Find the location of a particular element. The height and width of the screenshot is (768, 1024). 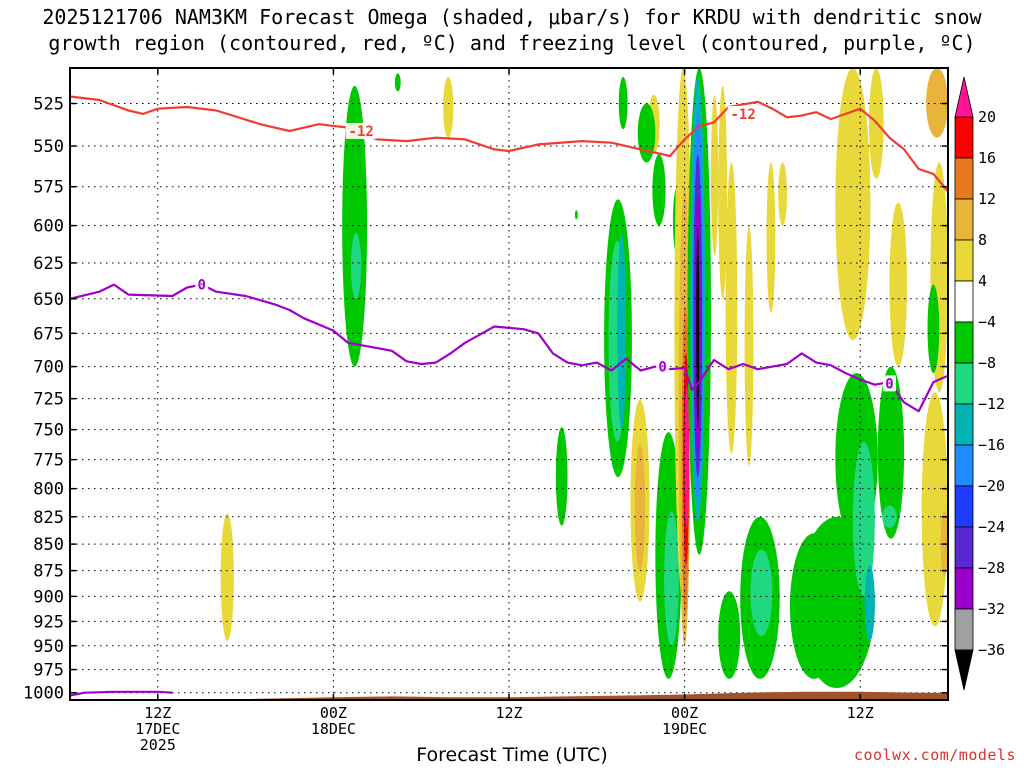

colorbar-label: 4 is located at coordinates (982, 281).